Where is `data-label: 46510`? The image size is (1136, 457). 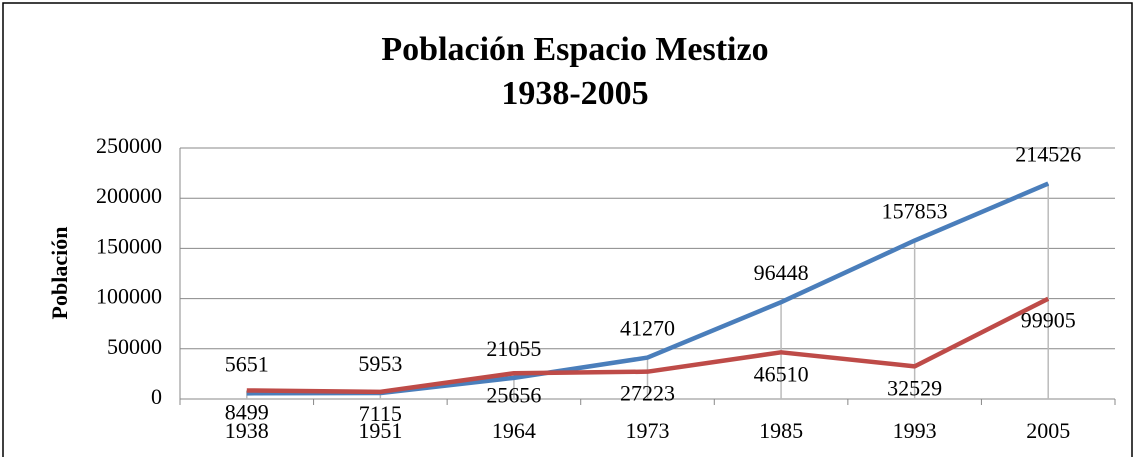 data-label: 46510 is located at coordinates (781, 373).